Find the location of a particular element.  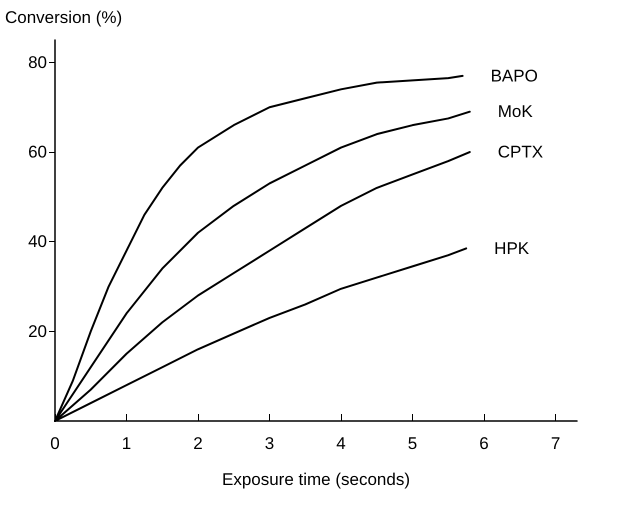

series-label: HPK is located at coordinates (512, 248).